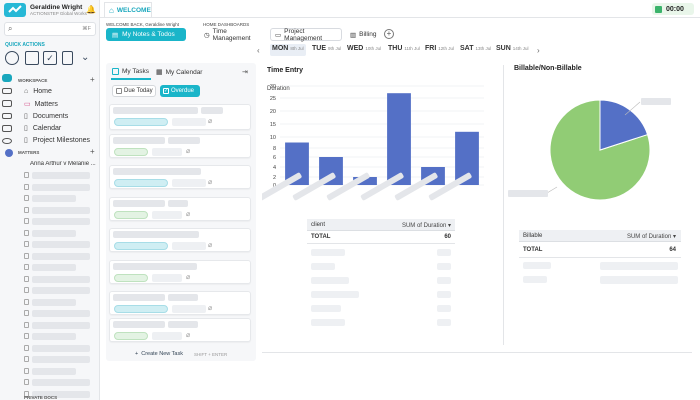 Image resolution: width=700 pixels, height=400 pixels. I want to click on time-entry-table-header: client SUM of Duration ▾, so click(381, 225).